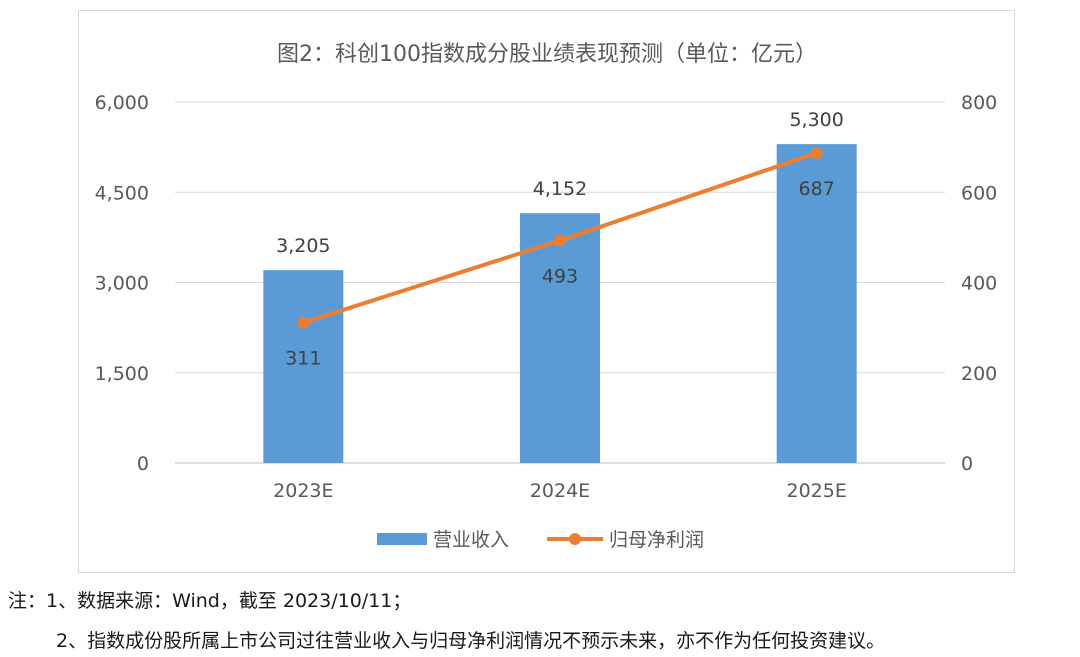  What do you see at coordinates (979, 374) in the screenshot?
I see `y-right-tick-label: 200` at bounding box center [979, 374].